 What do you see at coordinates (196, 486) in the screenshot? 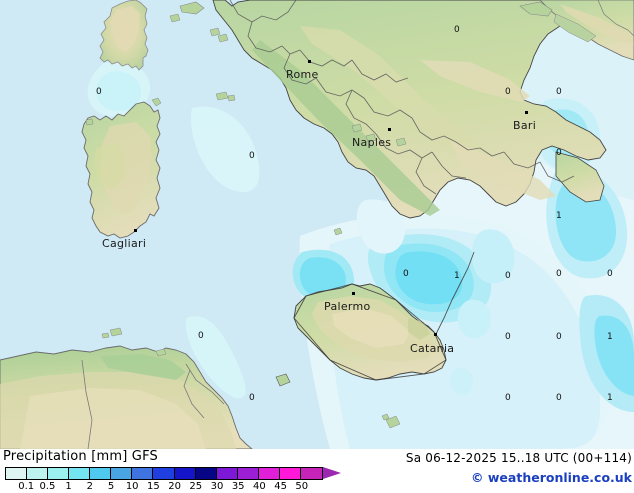
I see `legend-tick-25: 25` at bounding box center [196, 486].